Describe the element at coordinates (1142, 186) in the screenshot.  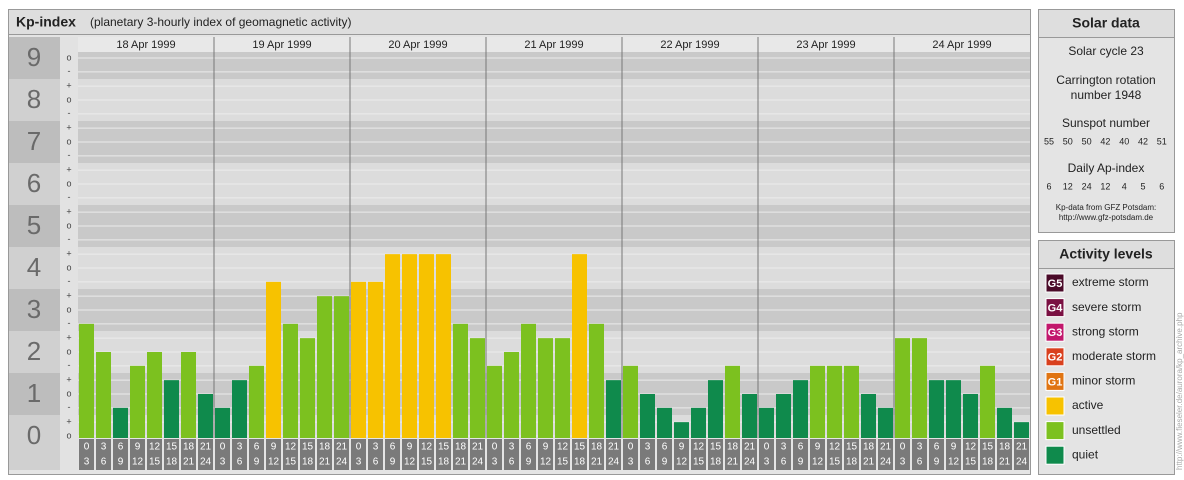
I see `ap-value: 5` at that location.